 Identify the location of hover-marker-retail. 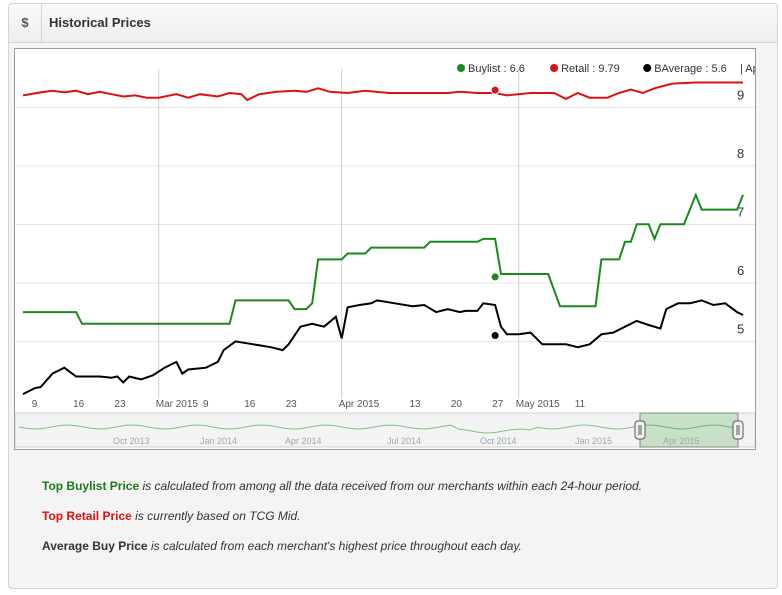
(495, 90).